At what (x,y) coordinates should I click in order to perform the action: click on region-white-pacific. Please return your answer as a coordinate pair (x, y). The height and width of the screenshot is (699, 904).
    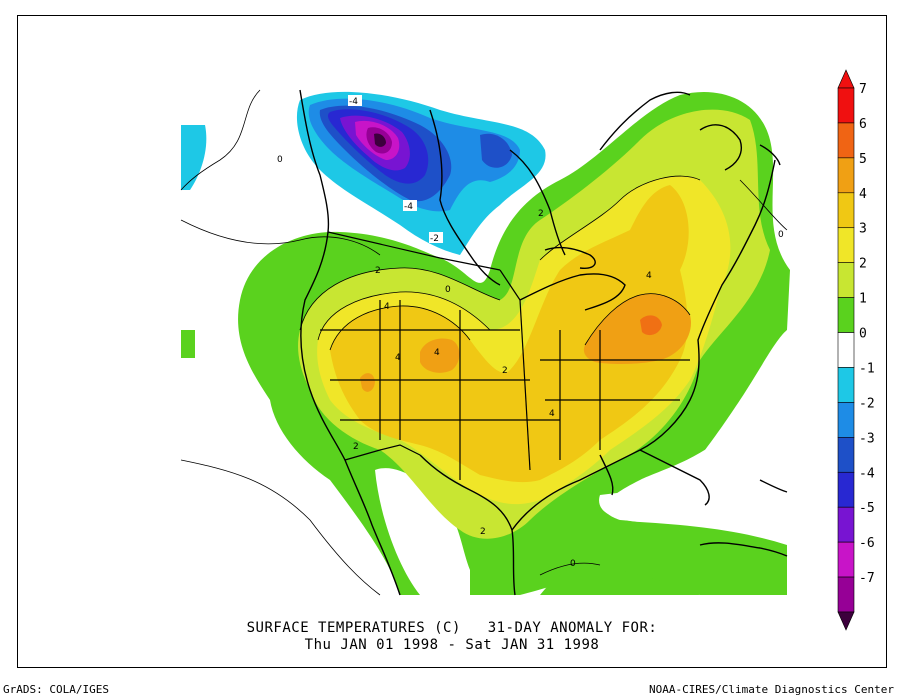
    Looking at the image, I should click on (280, 527).